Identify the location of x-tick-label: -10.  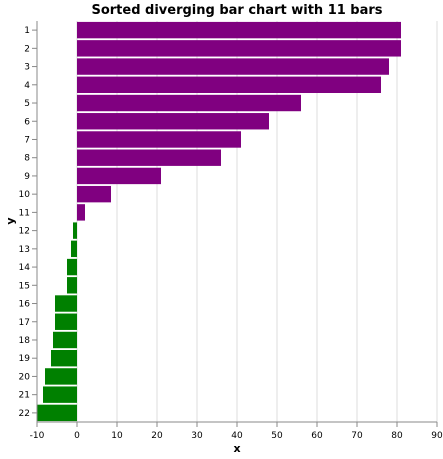
(37, 436).